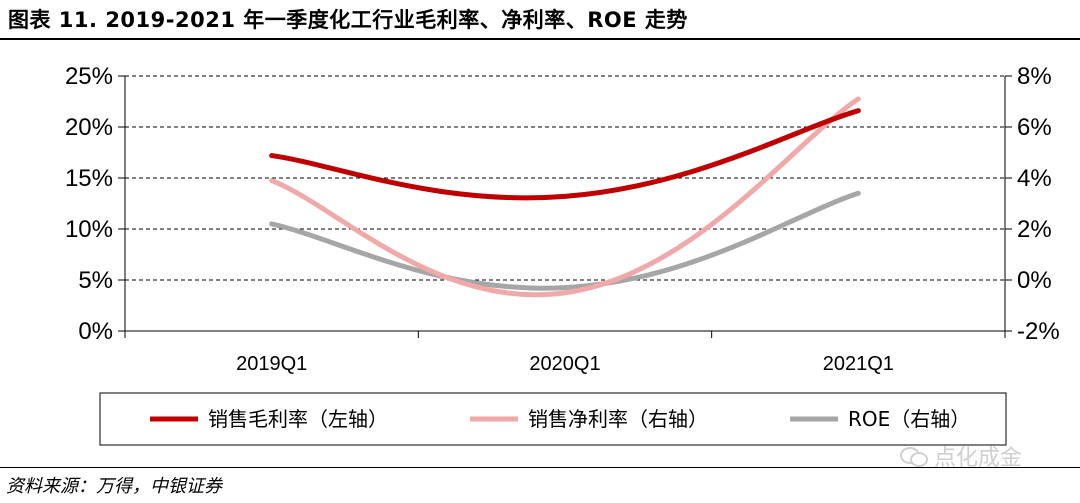  Describe the element at coordinates (909, 419) in the screenshot. I see `legend-label: ROE（右轴）` at that location.